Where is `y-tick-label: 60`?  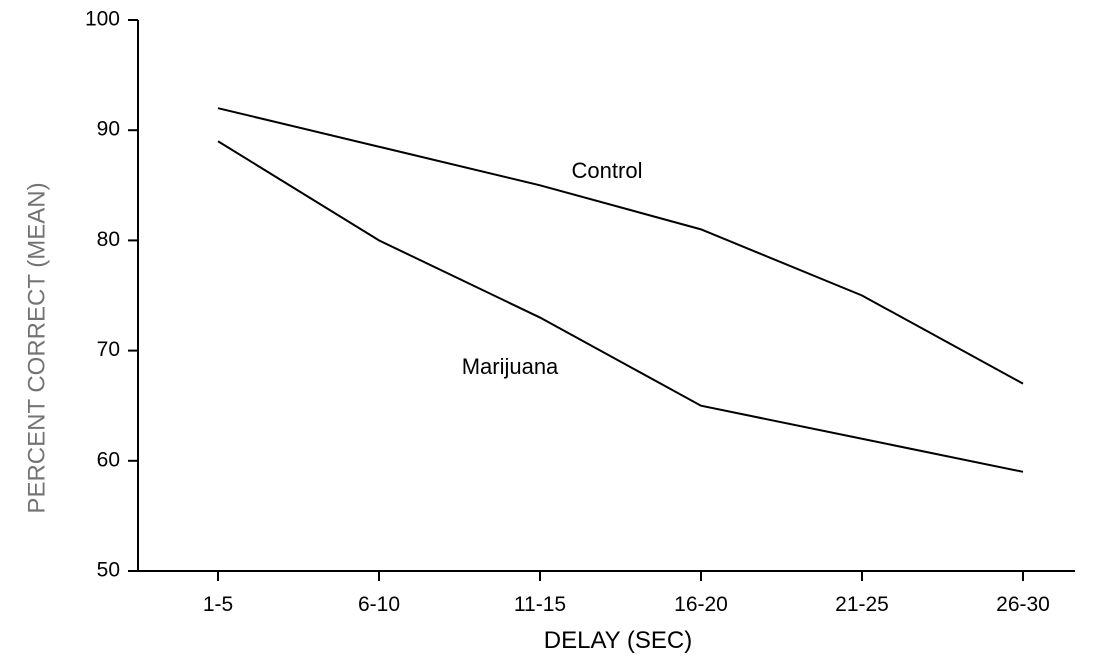
y-tick-label: 60 is located at coordinates (108, 459).